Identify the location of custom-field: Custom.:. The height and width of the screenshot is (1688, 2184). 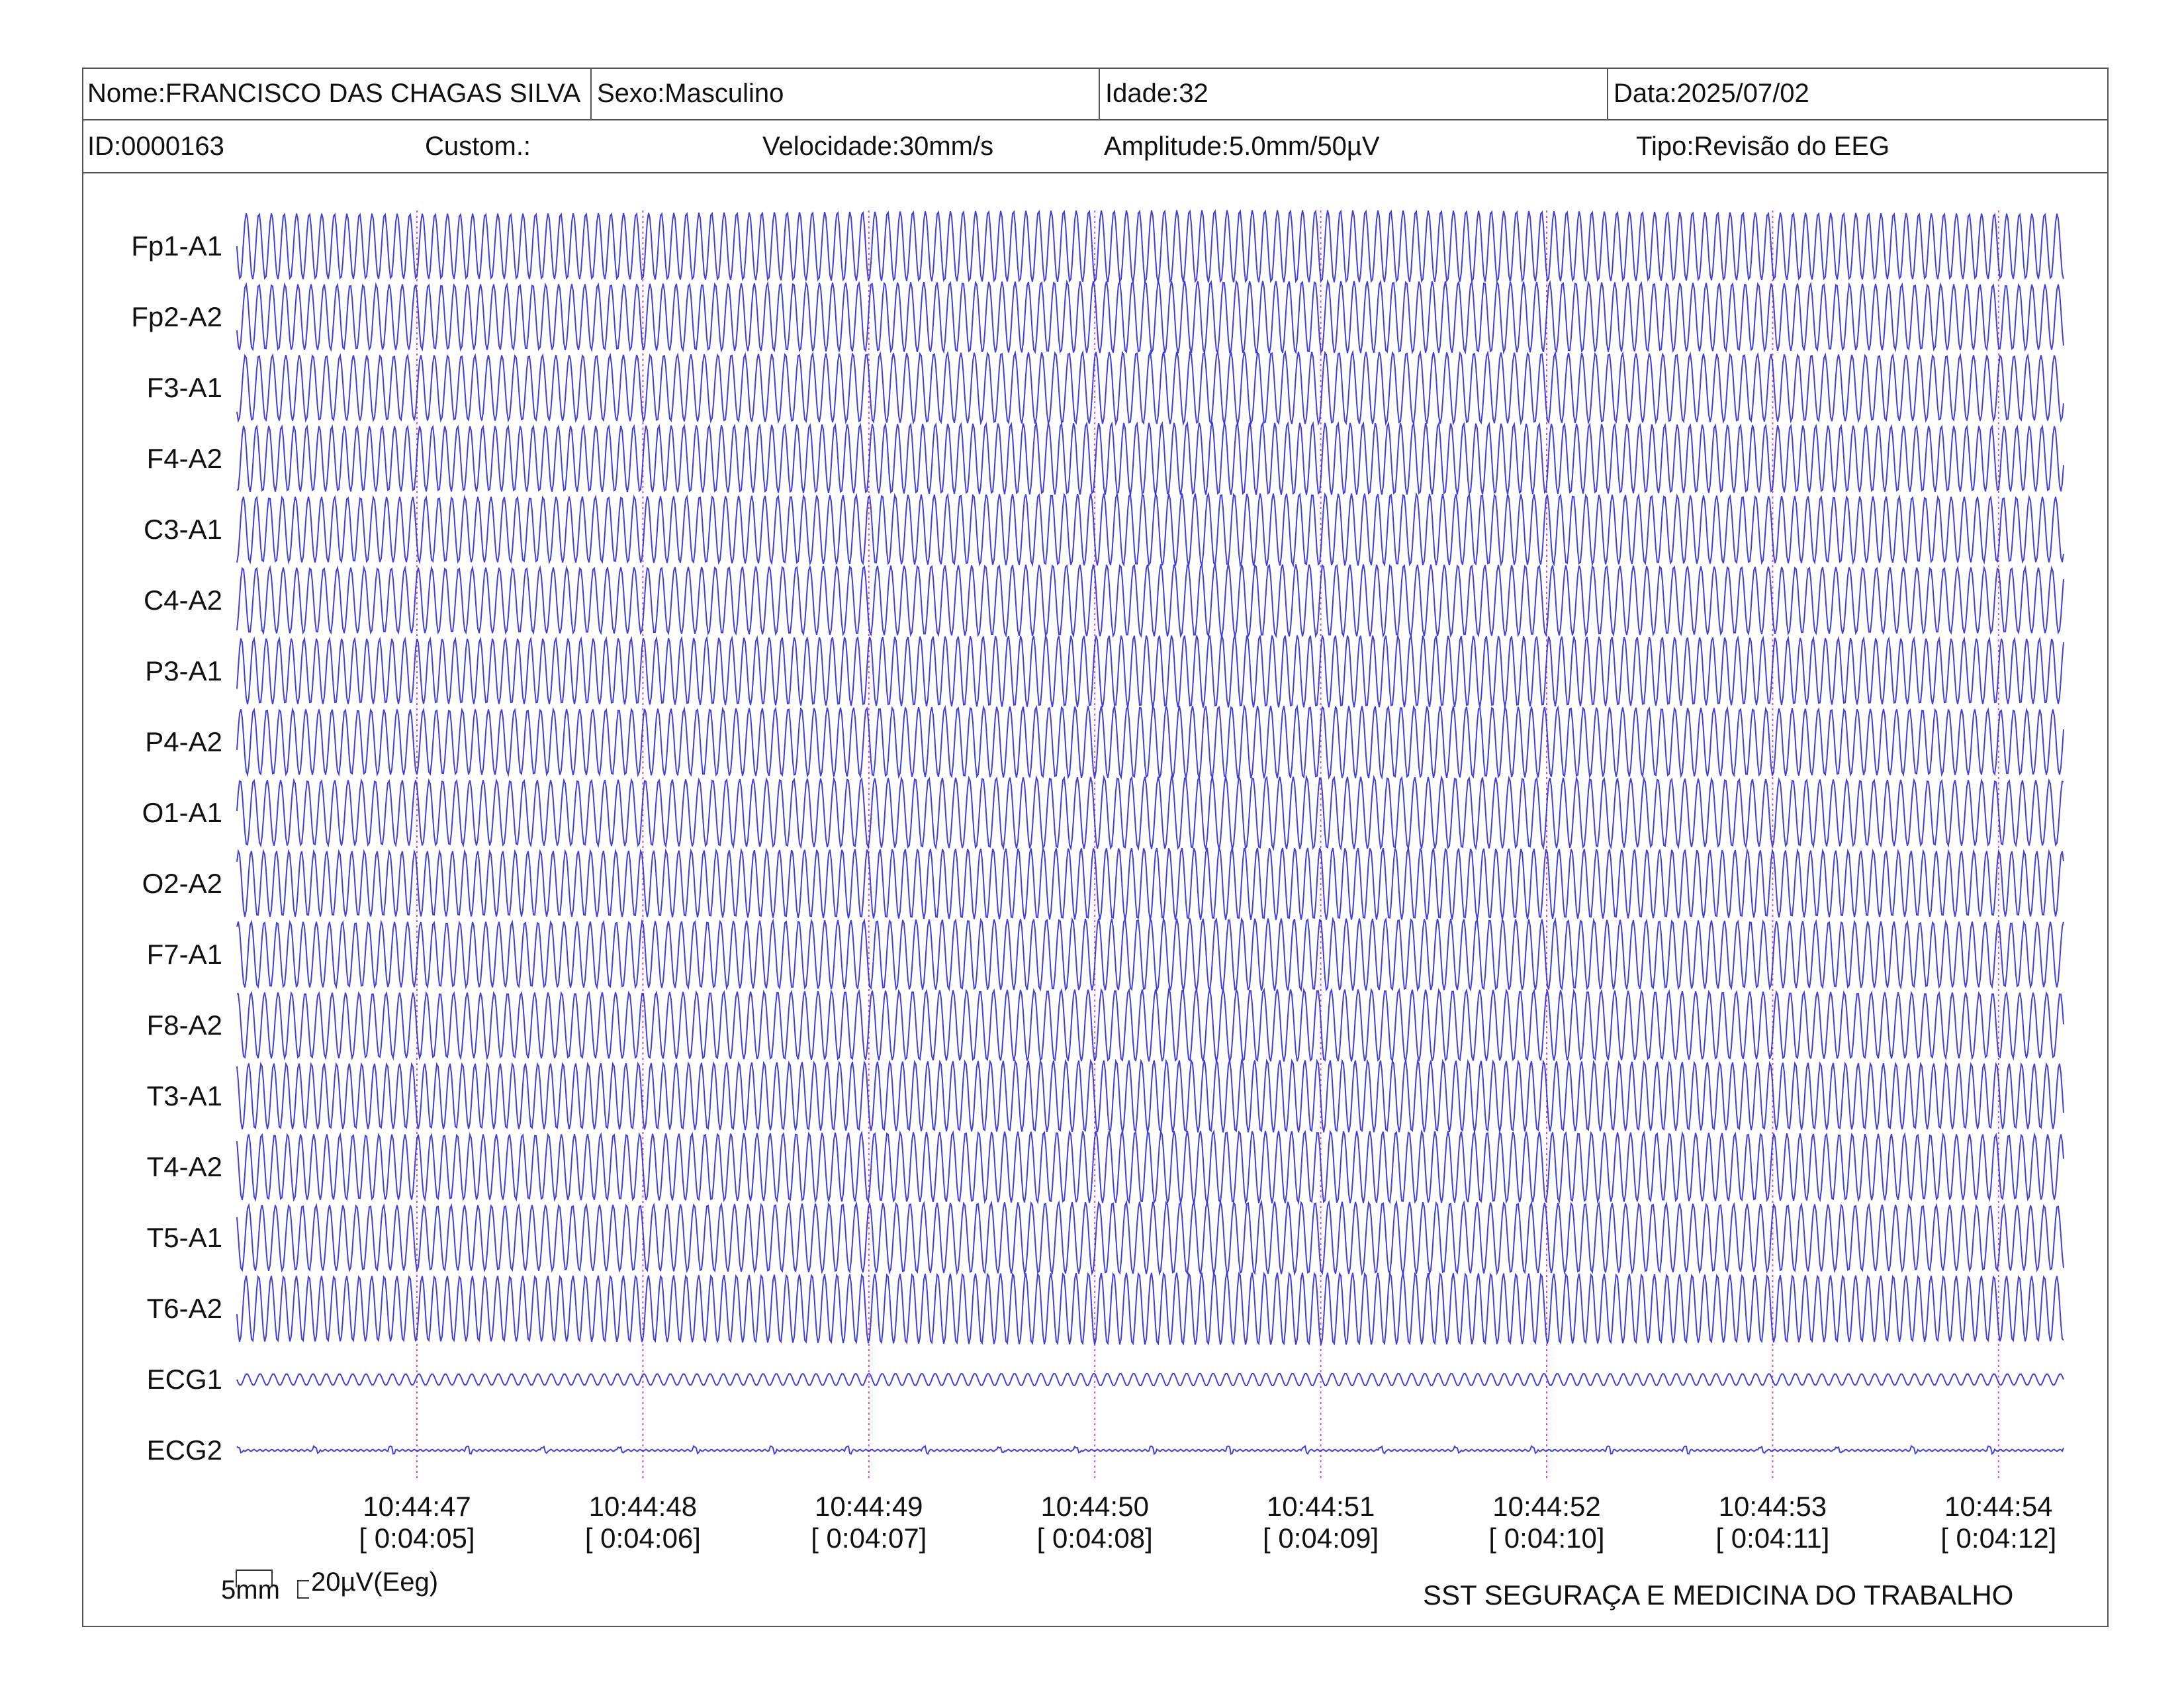
(478, 146).